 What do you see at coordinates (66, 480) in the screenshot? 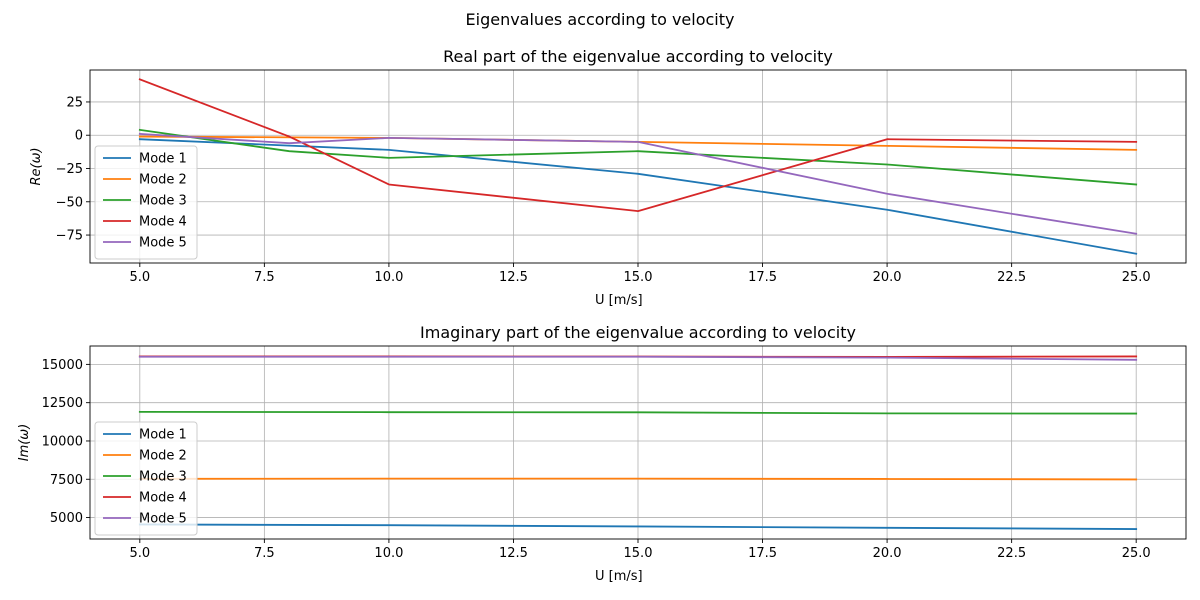
I see `y-tick-label: 7500` at bounding box center [66, 480].